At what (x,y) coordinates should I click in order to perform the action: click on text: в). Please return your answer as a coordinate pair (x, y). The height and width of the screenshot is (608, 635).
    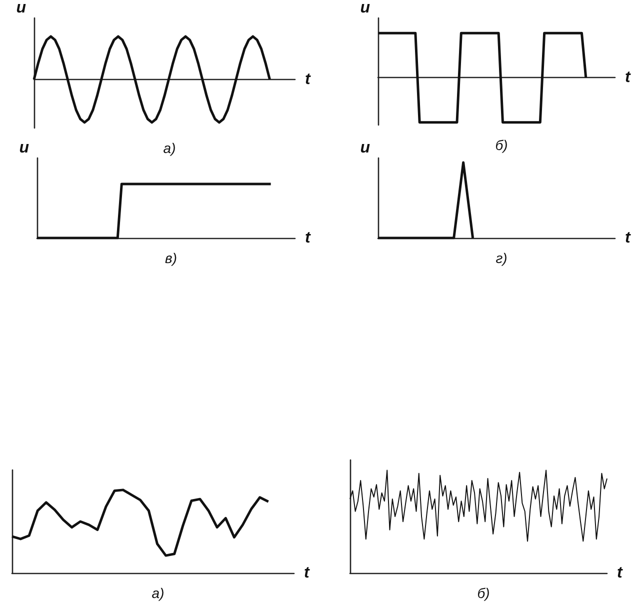
    Looking at the image, I should click on (171, 258).